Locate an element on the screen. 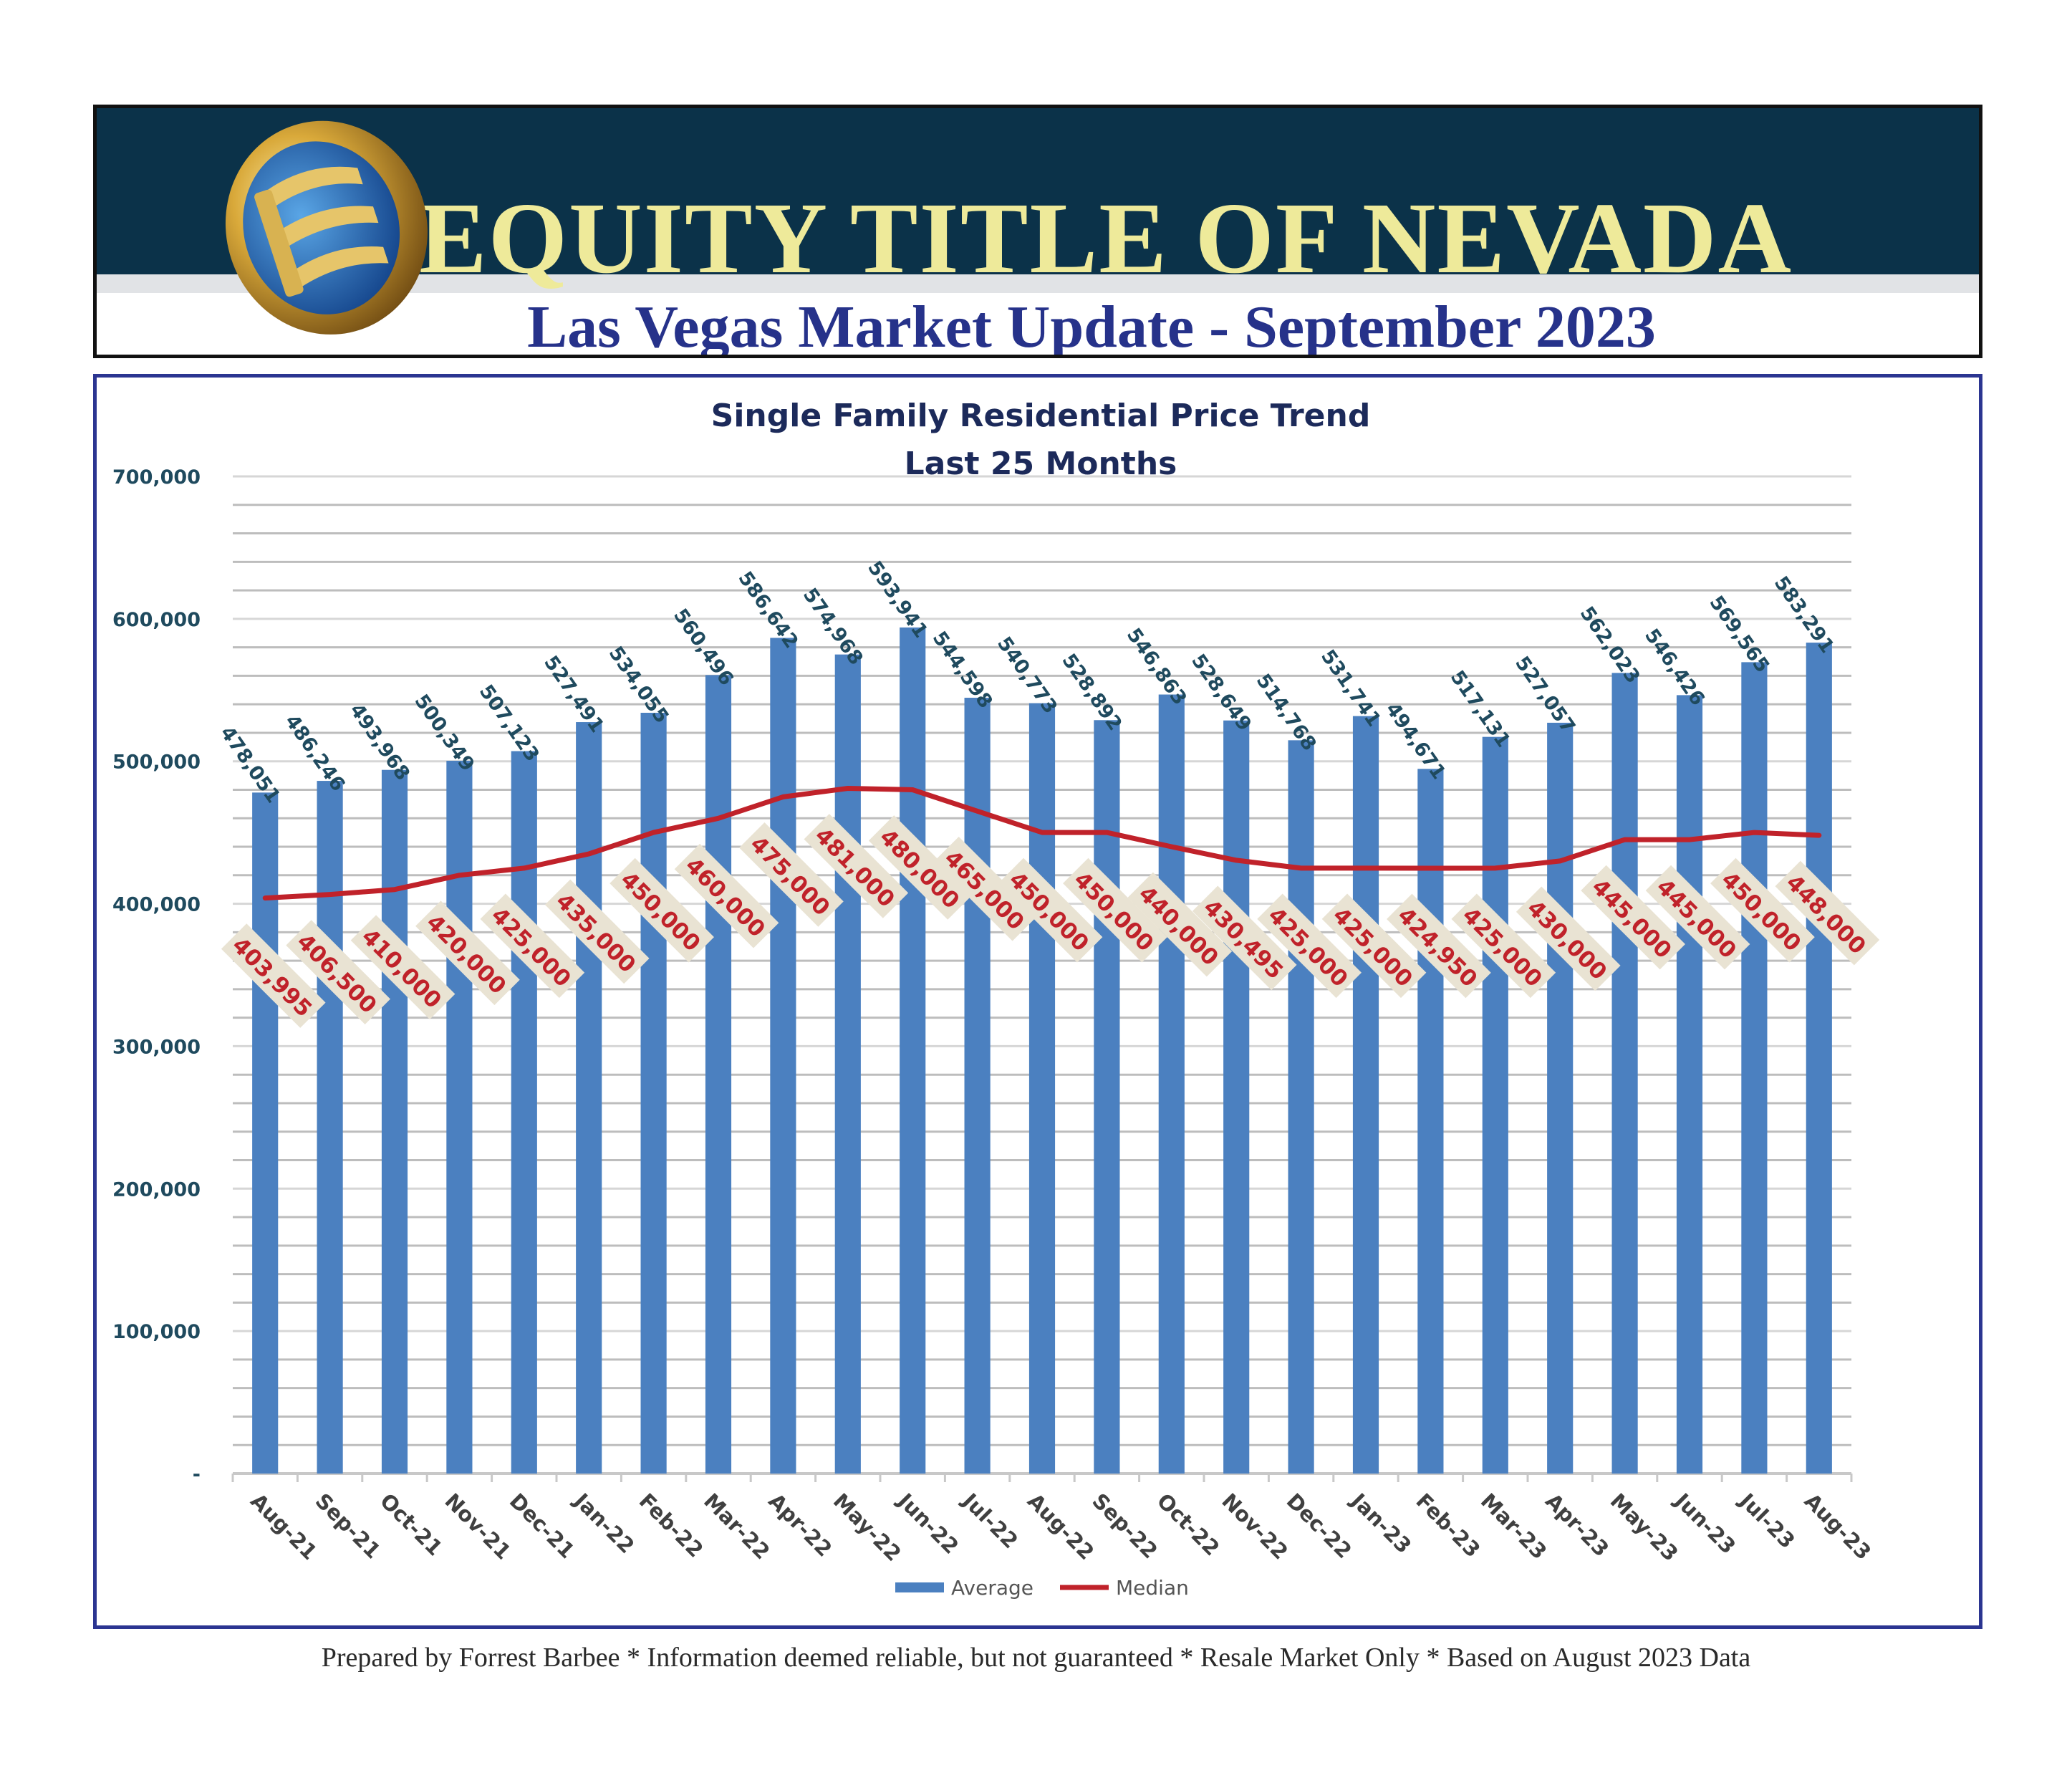 This screenshot has height=1778, width=2072. y-tick-label: 400,000 is located at coordinates (156, 905).